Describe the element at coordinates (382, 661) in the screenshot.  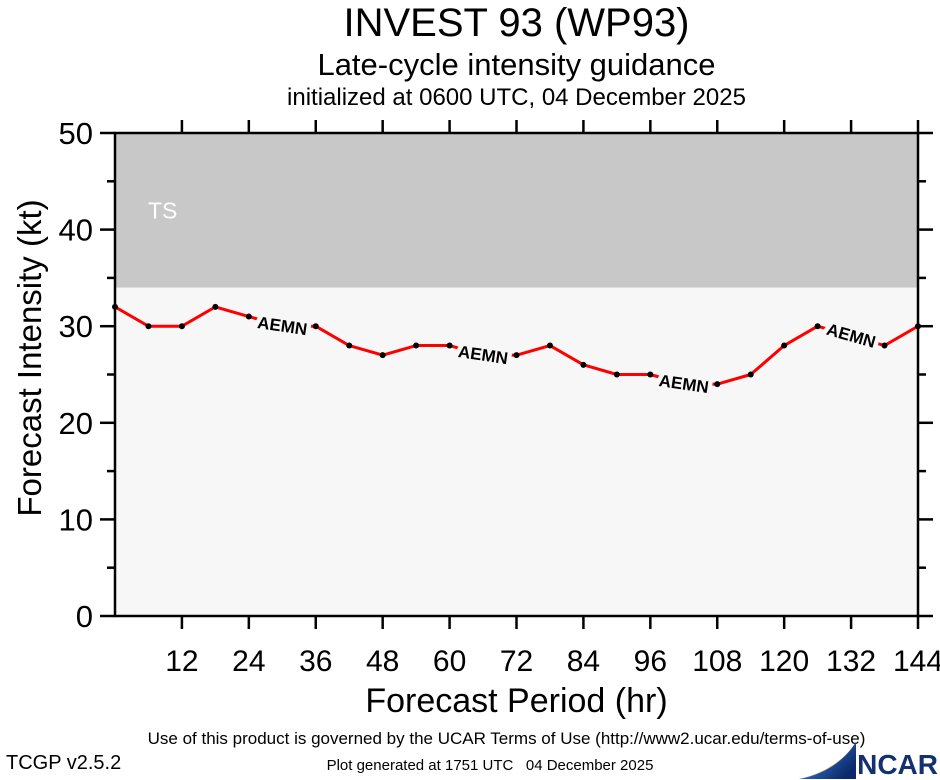
I see `x-tick-label: 48` at that location.